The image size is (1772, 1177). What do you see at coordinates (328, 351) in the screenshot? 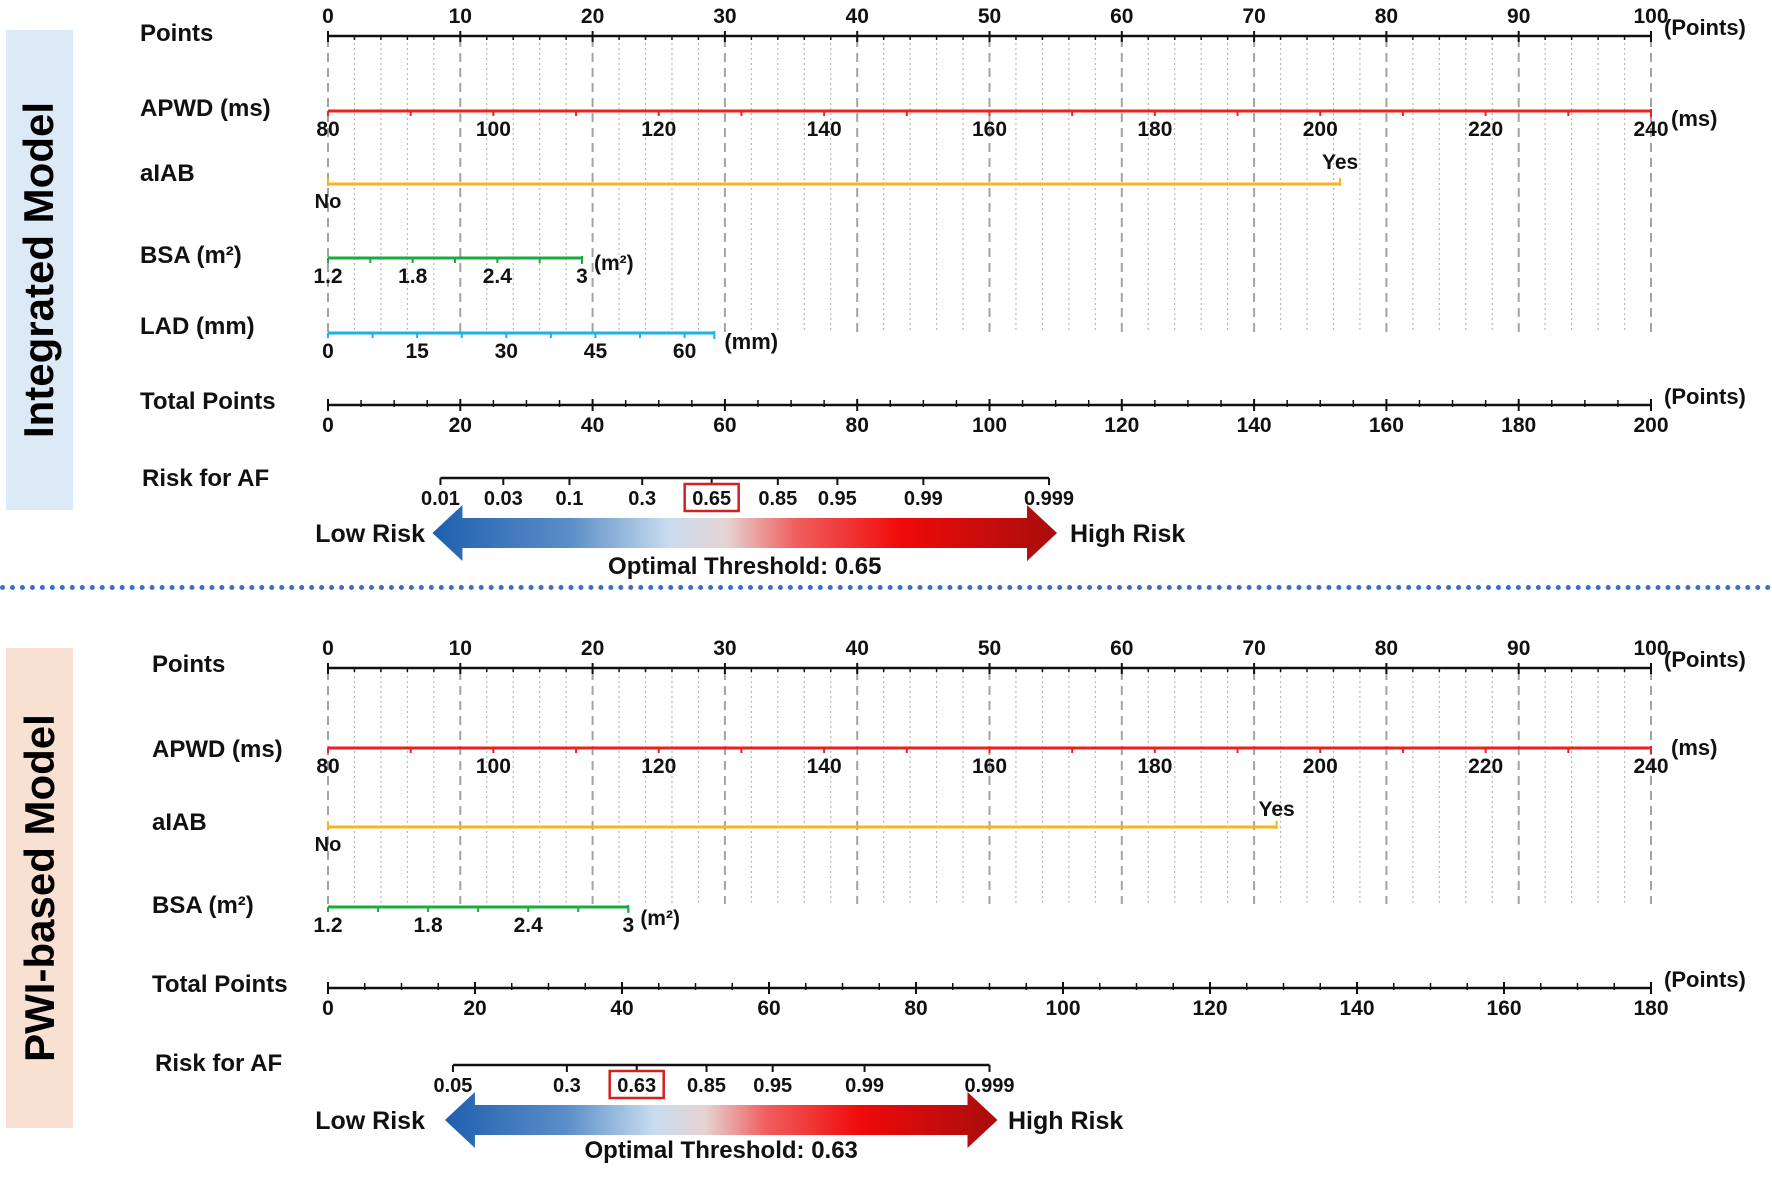
I see `lad-tick-label: 0` at bounding box center [328, 351].